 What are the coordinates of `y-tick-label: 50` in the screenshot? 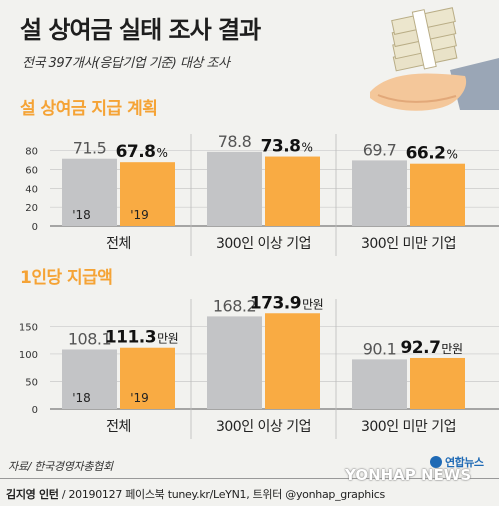 It's located at (31, 382).